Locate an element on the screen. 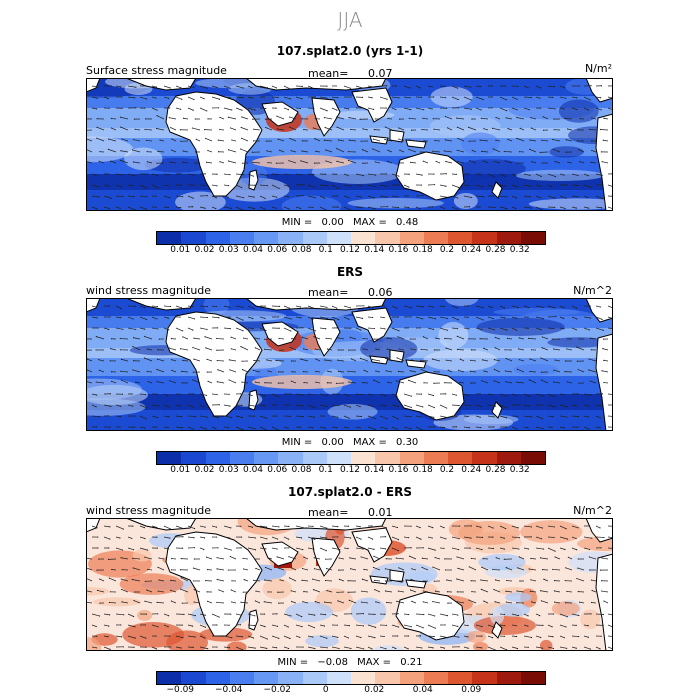 This screenshot has height=700, width=700. panel-3-units: N/m^2 is located at coordinates (592, 510).